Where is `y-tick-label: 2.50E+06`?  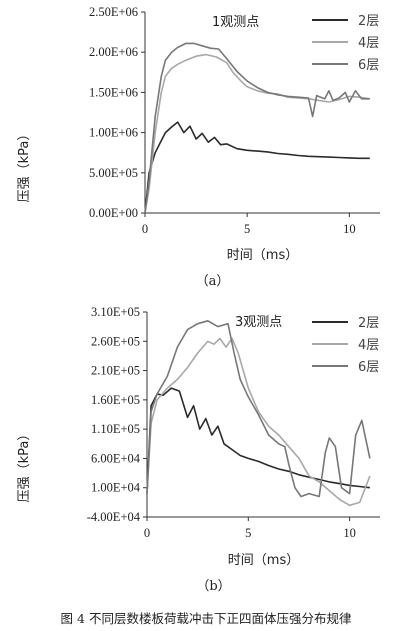
y-tick-label: 2.50E+06 is located at coordinates (113, 12).